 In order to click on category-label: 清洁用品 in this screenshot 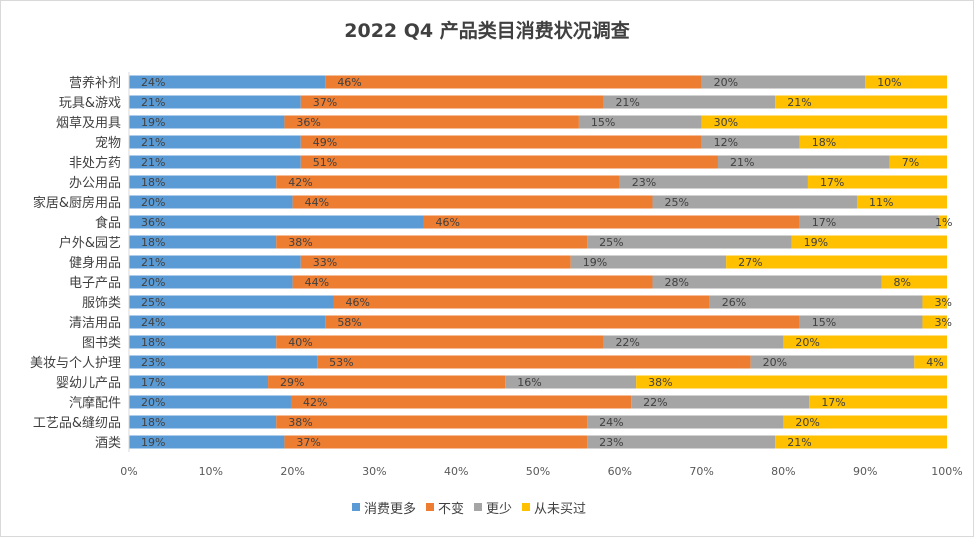, I will do `click(95, 323)`.